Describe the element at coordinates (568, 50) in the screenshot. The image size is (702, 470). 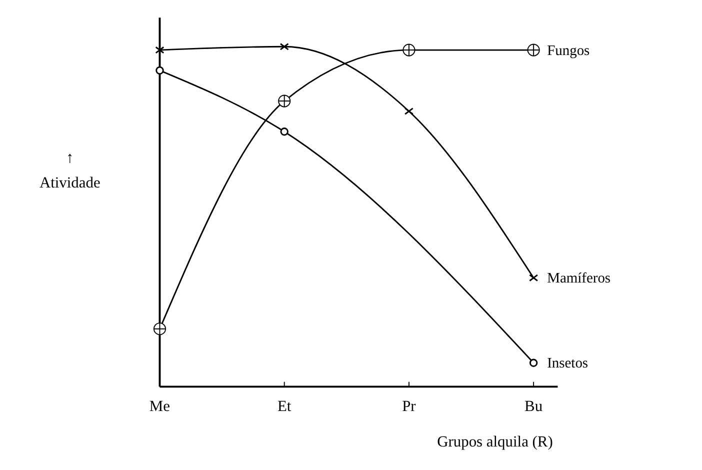
I see `series-label: Fungos` at that location.